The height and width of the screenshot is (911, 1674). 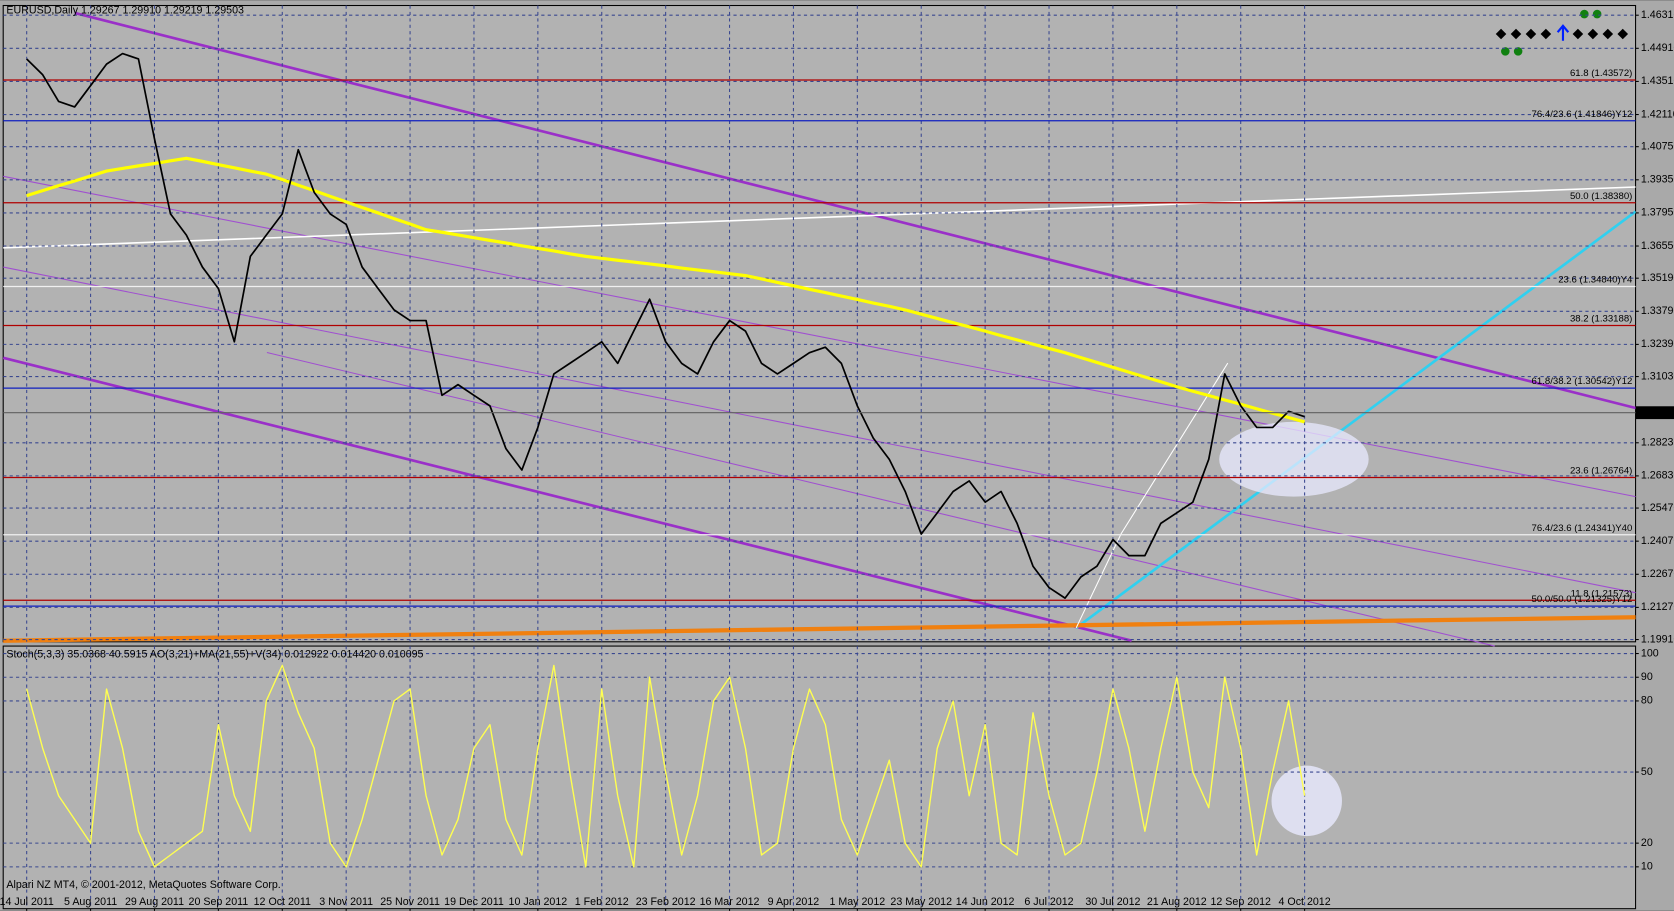 I want to click on y-tick-label: 1.39350, so click(x=1657, y=180).